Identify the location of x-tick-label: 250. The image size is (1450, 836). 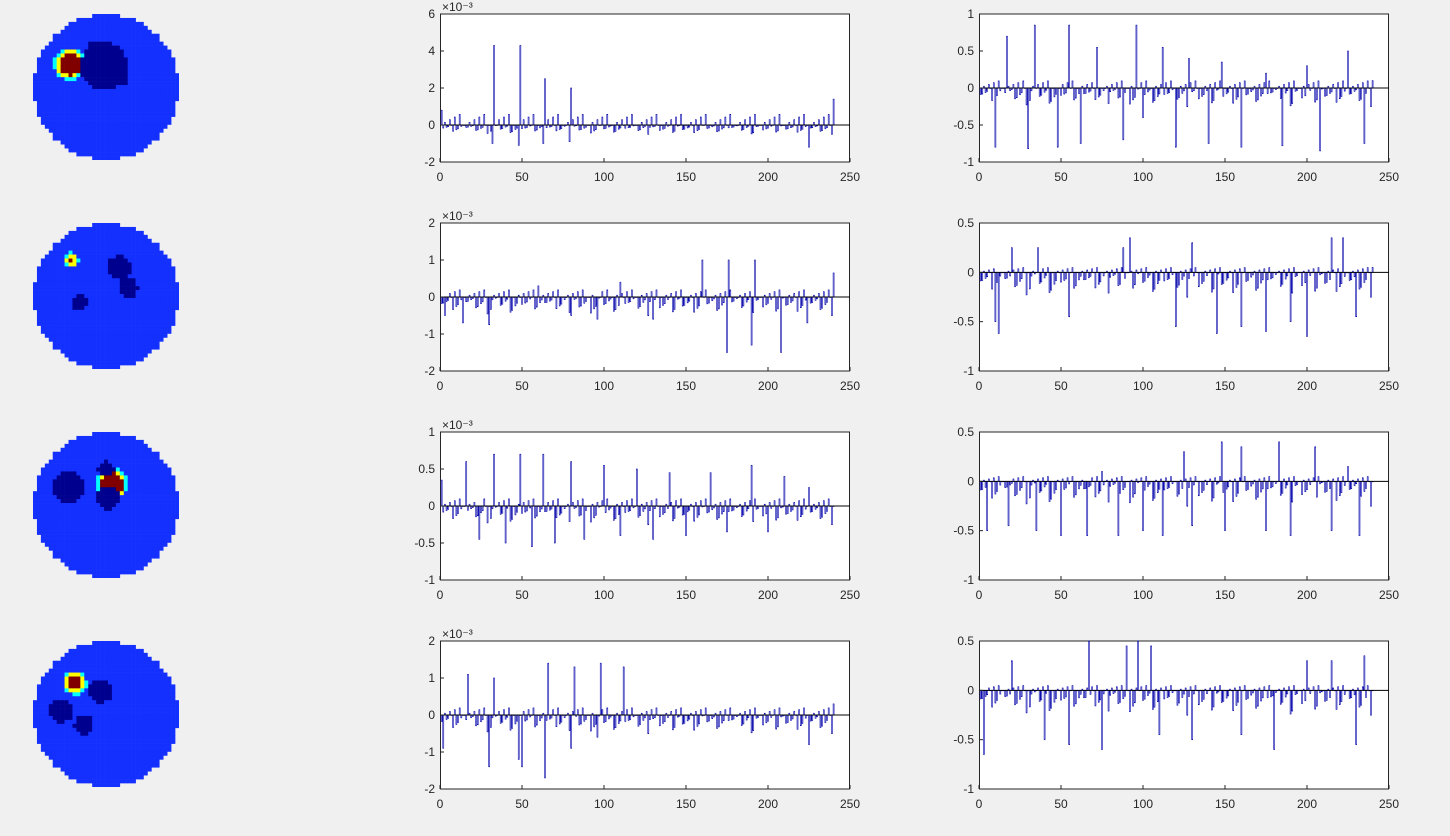
(850, 386).